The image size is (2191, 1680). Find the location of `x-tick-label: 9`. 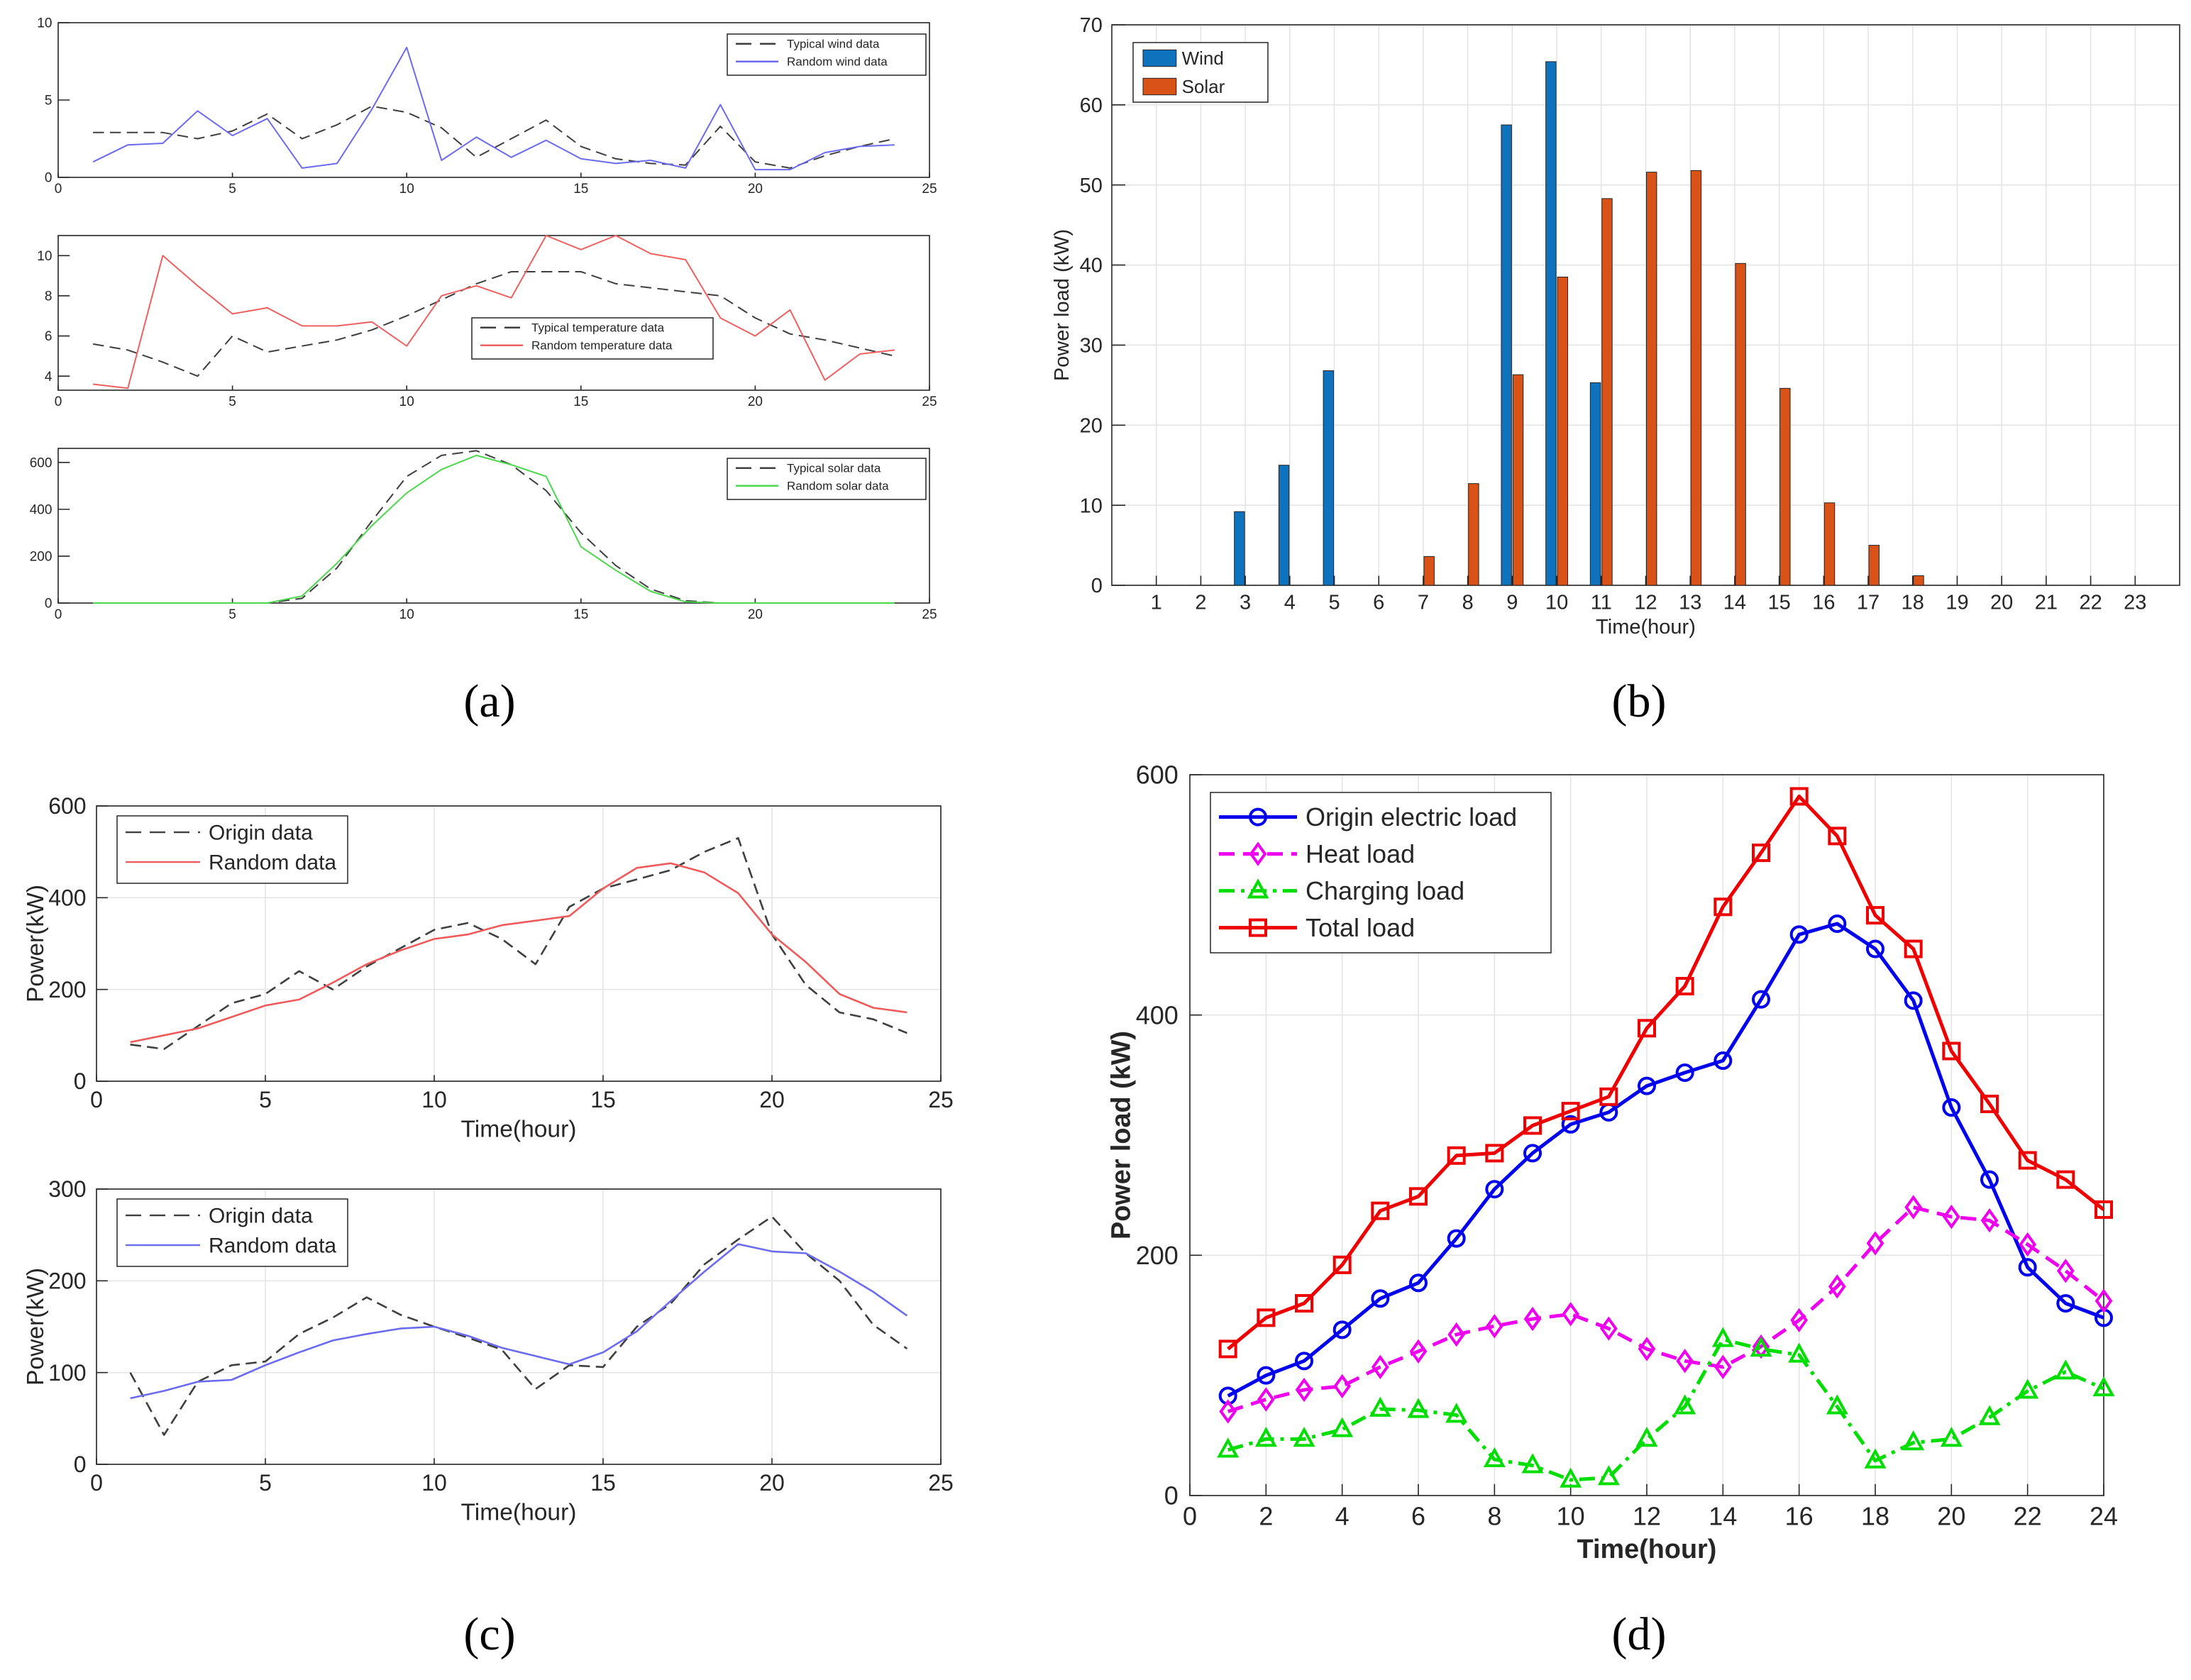

x-tick-label: 9 is located at coordinates (1512, 602).